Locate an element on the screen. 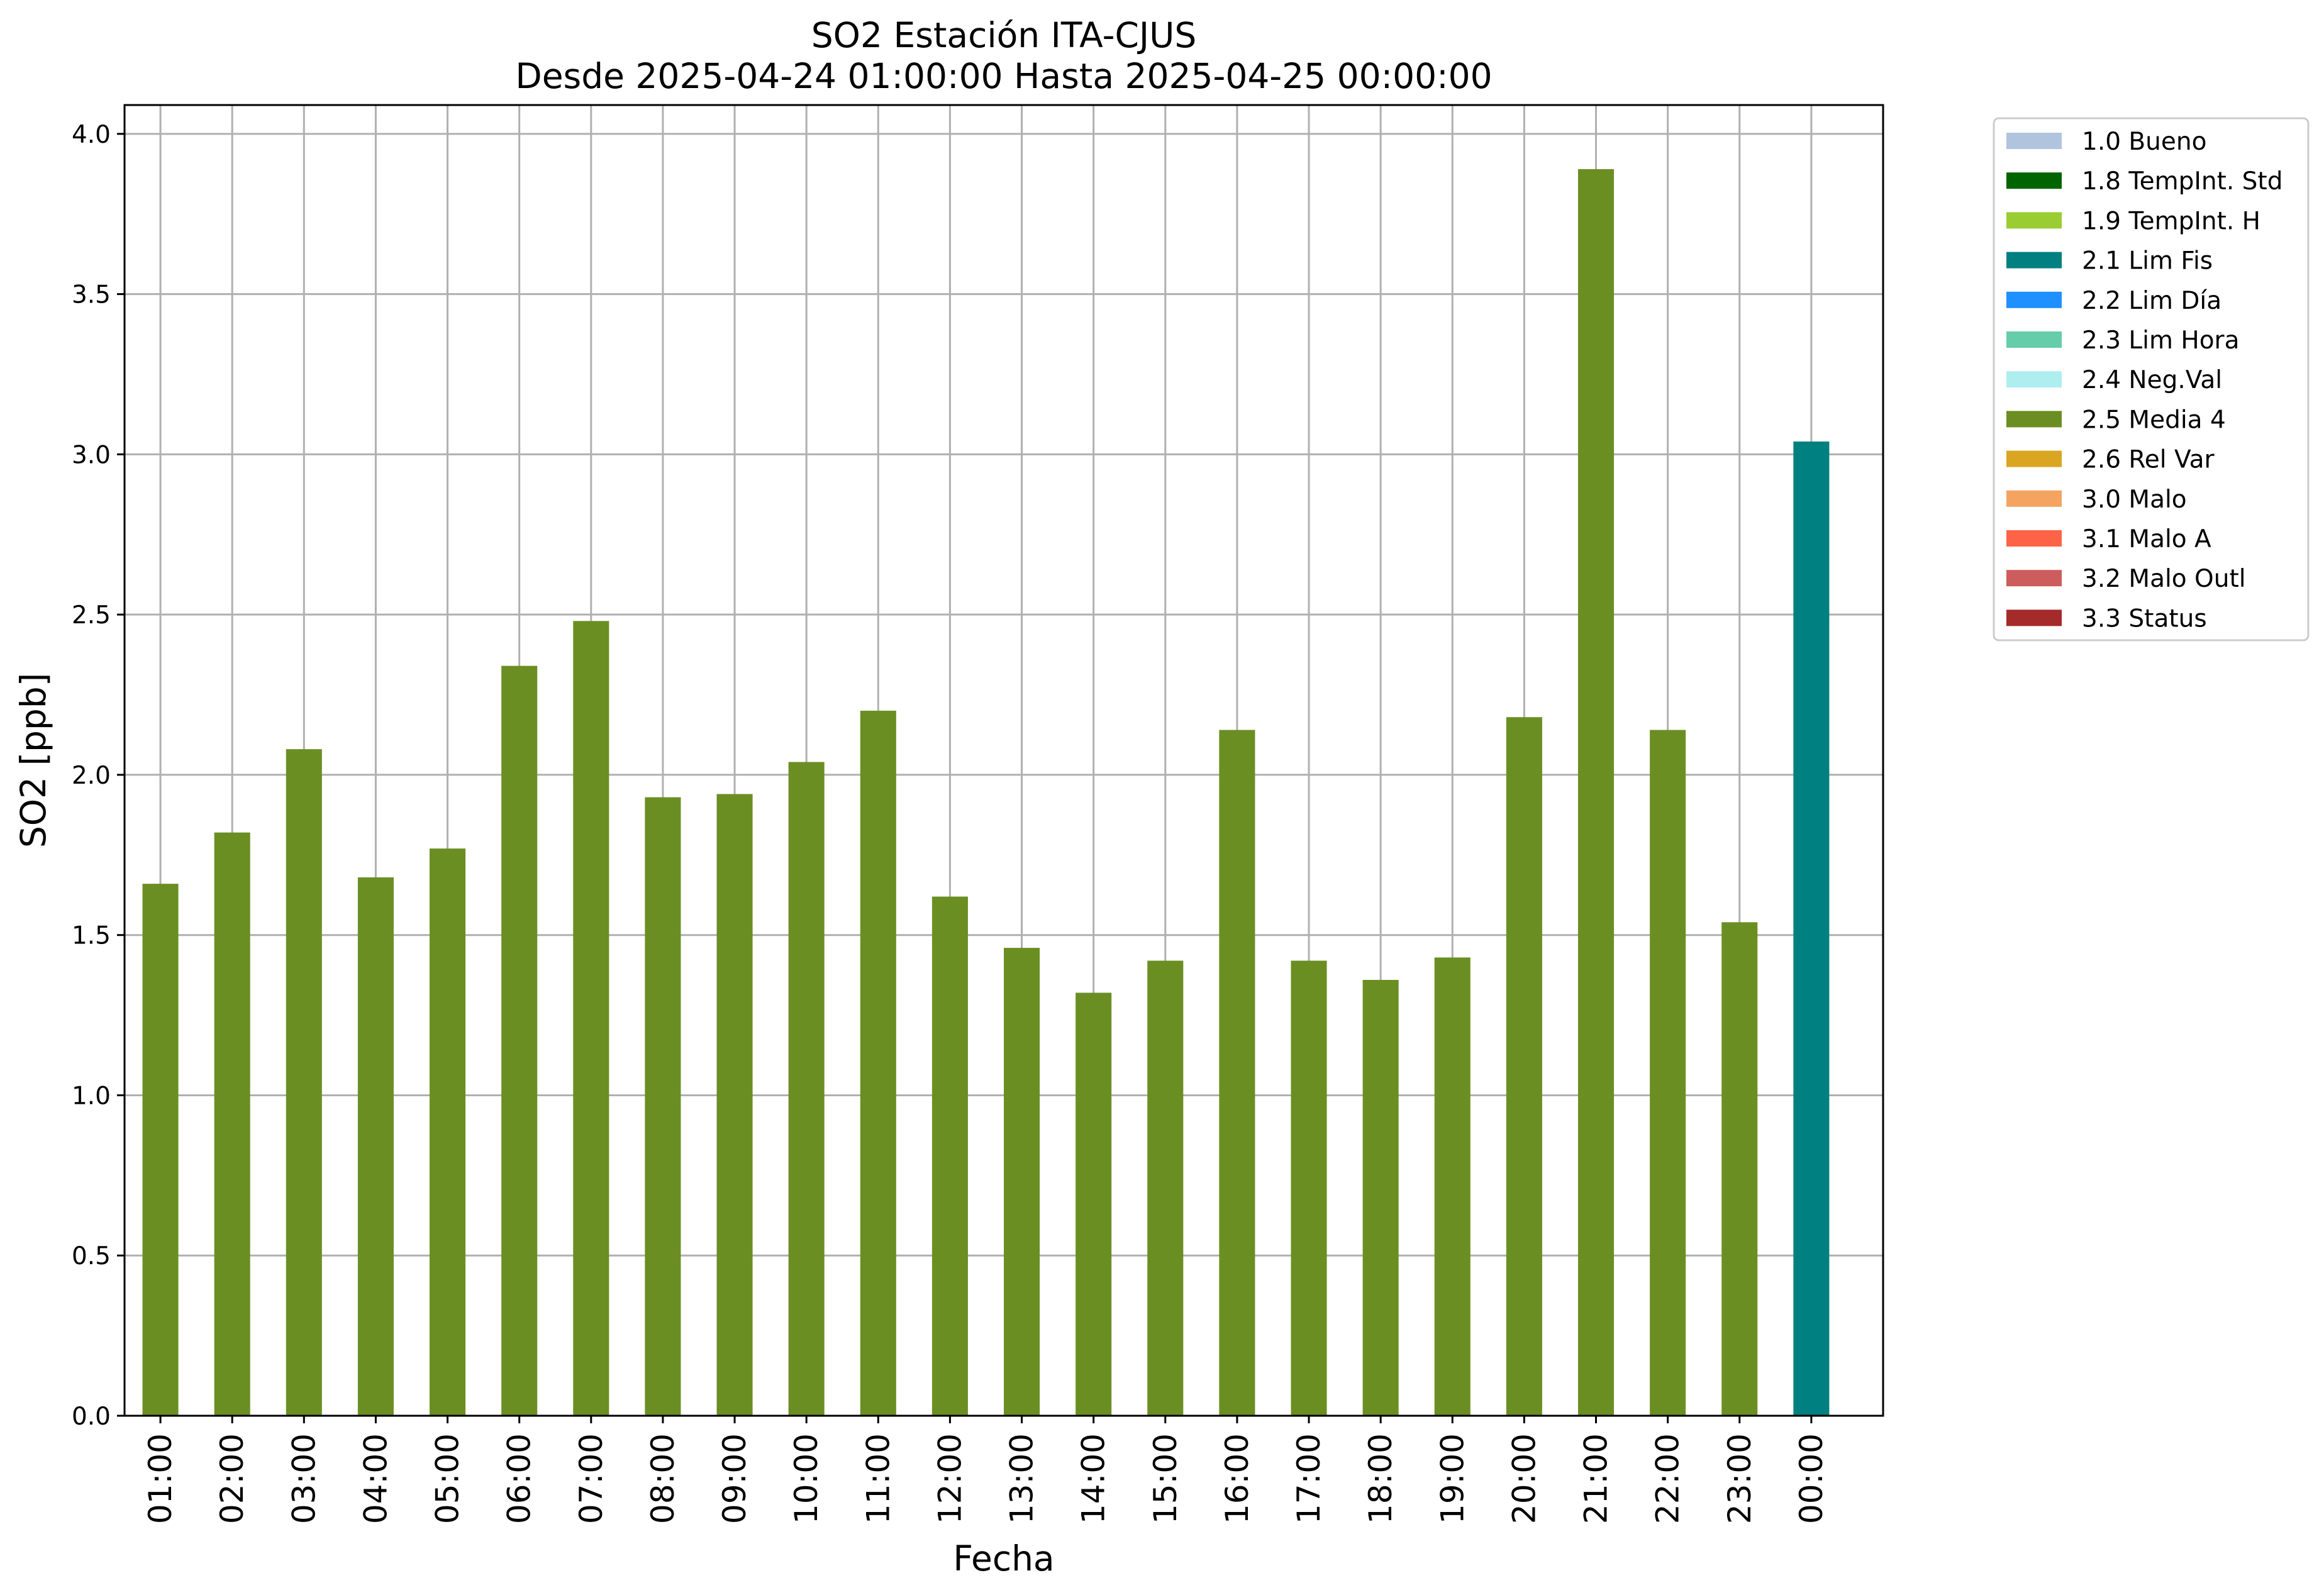 This screenshot has width=2324, height=1595. x-tick-label: 23:00 is located at coordinates (1739, 1478).